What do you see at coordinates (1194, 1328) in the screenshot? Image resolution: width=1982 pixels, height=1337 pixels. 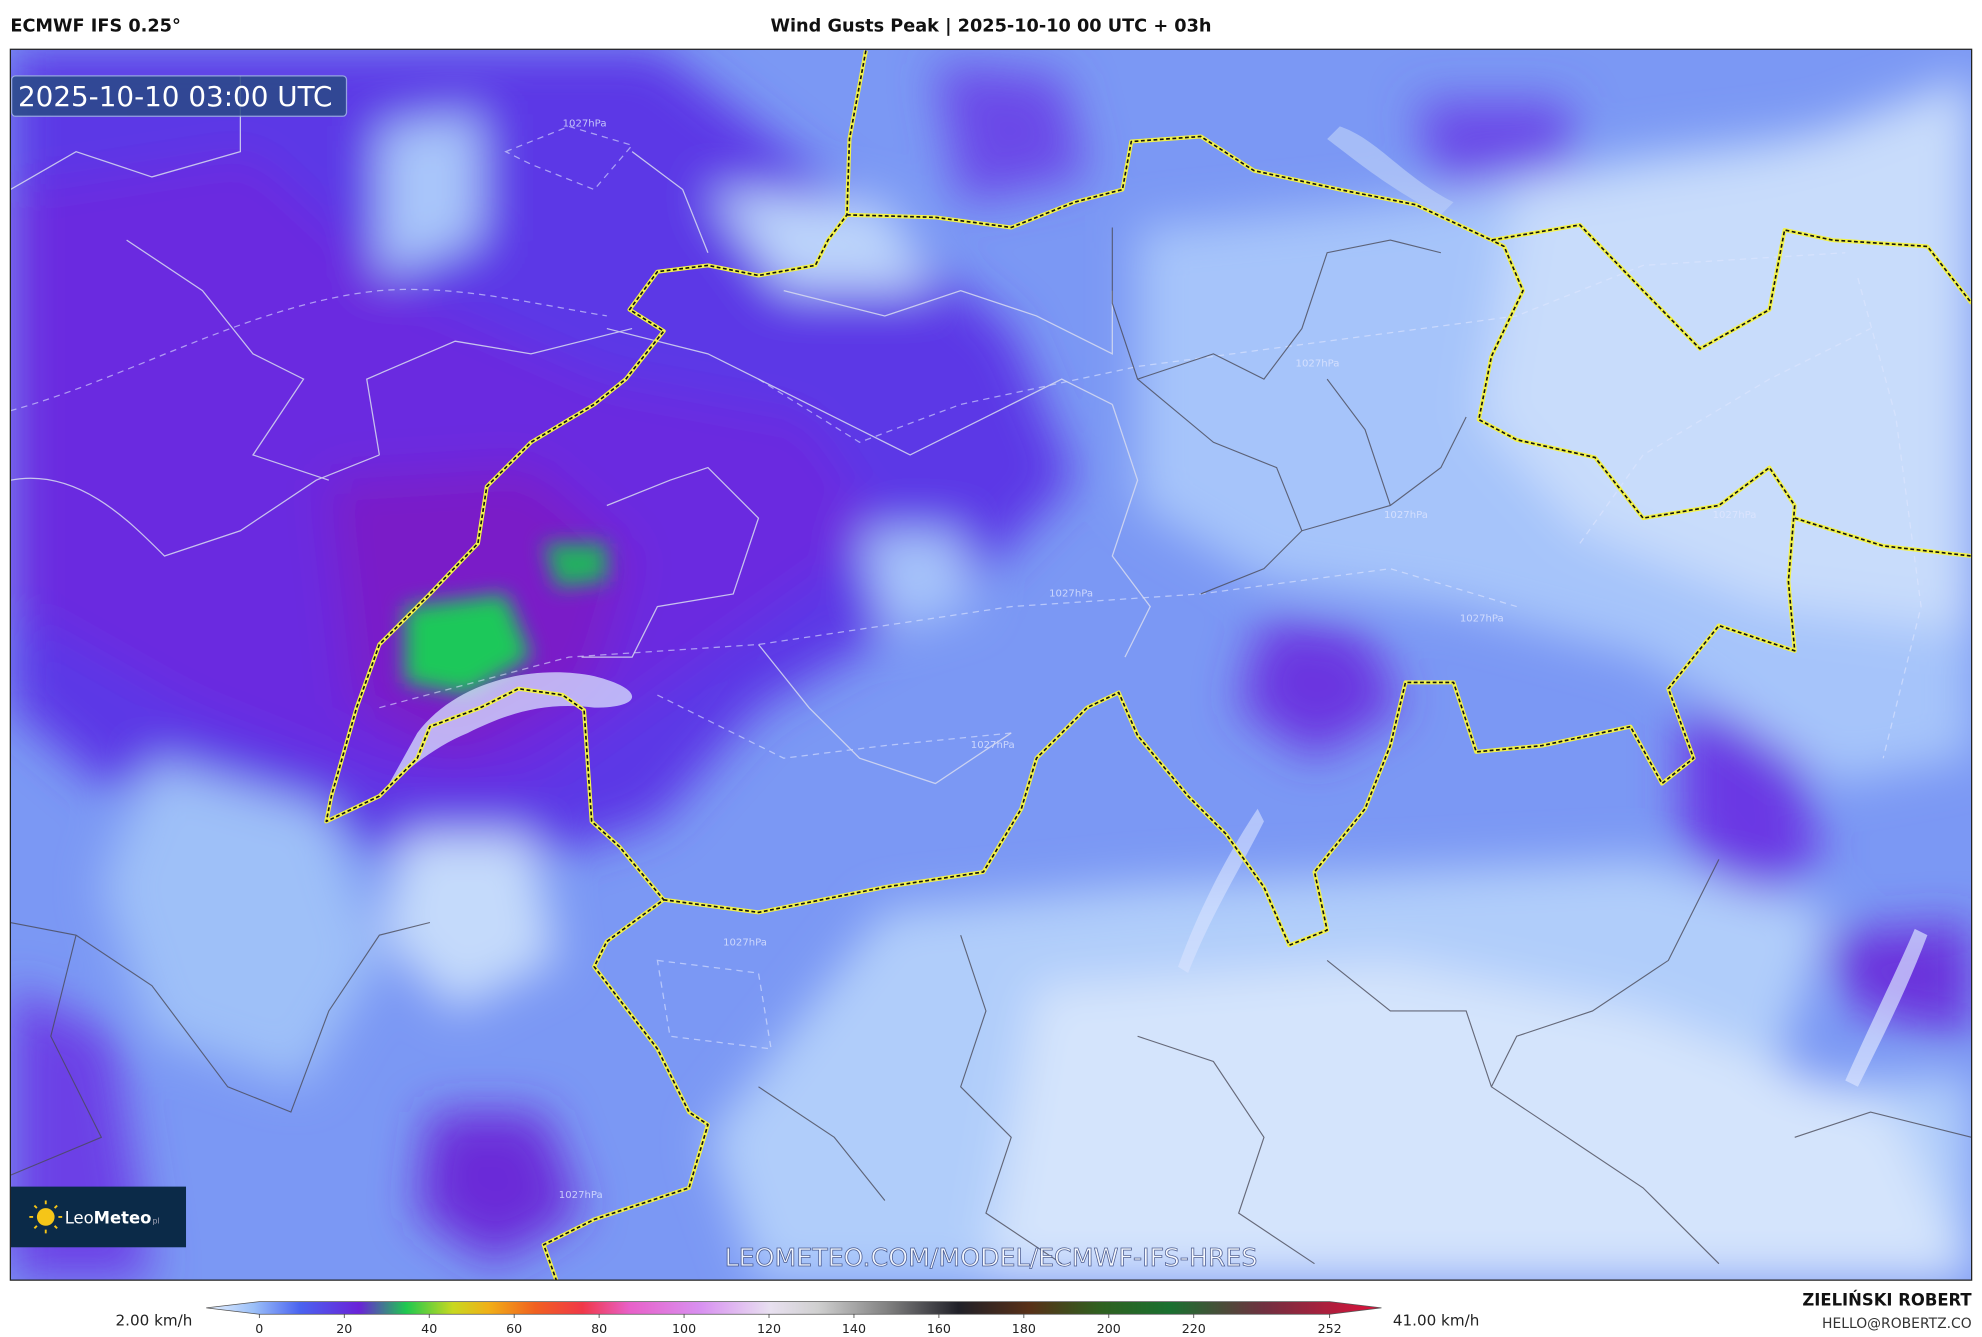 I see `colorbar-tick-label: 220` at bounding box center [1194, 1328].